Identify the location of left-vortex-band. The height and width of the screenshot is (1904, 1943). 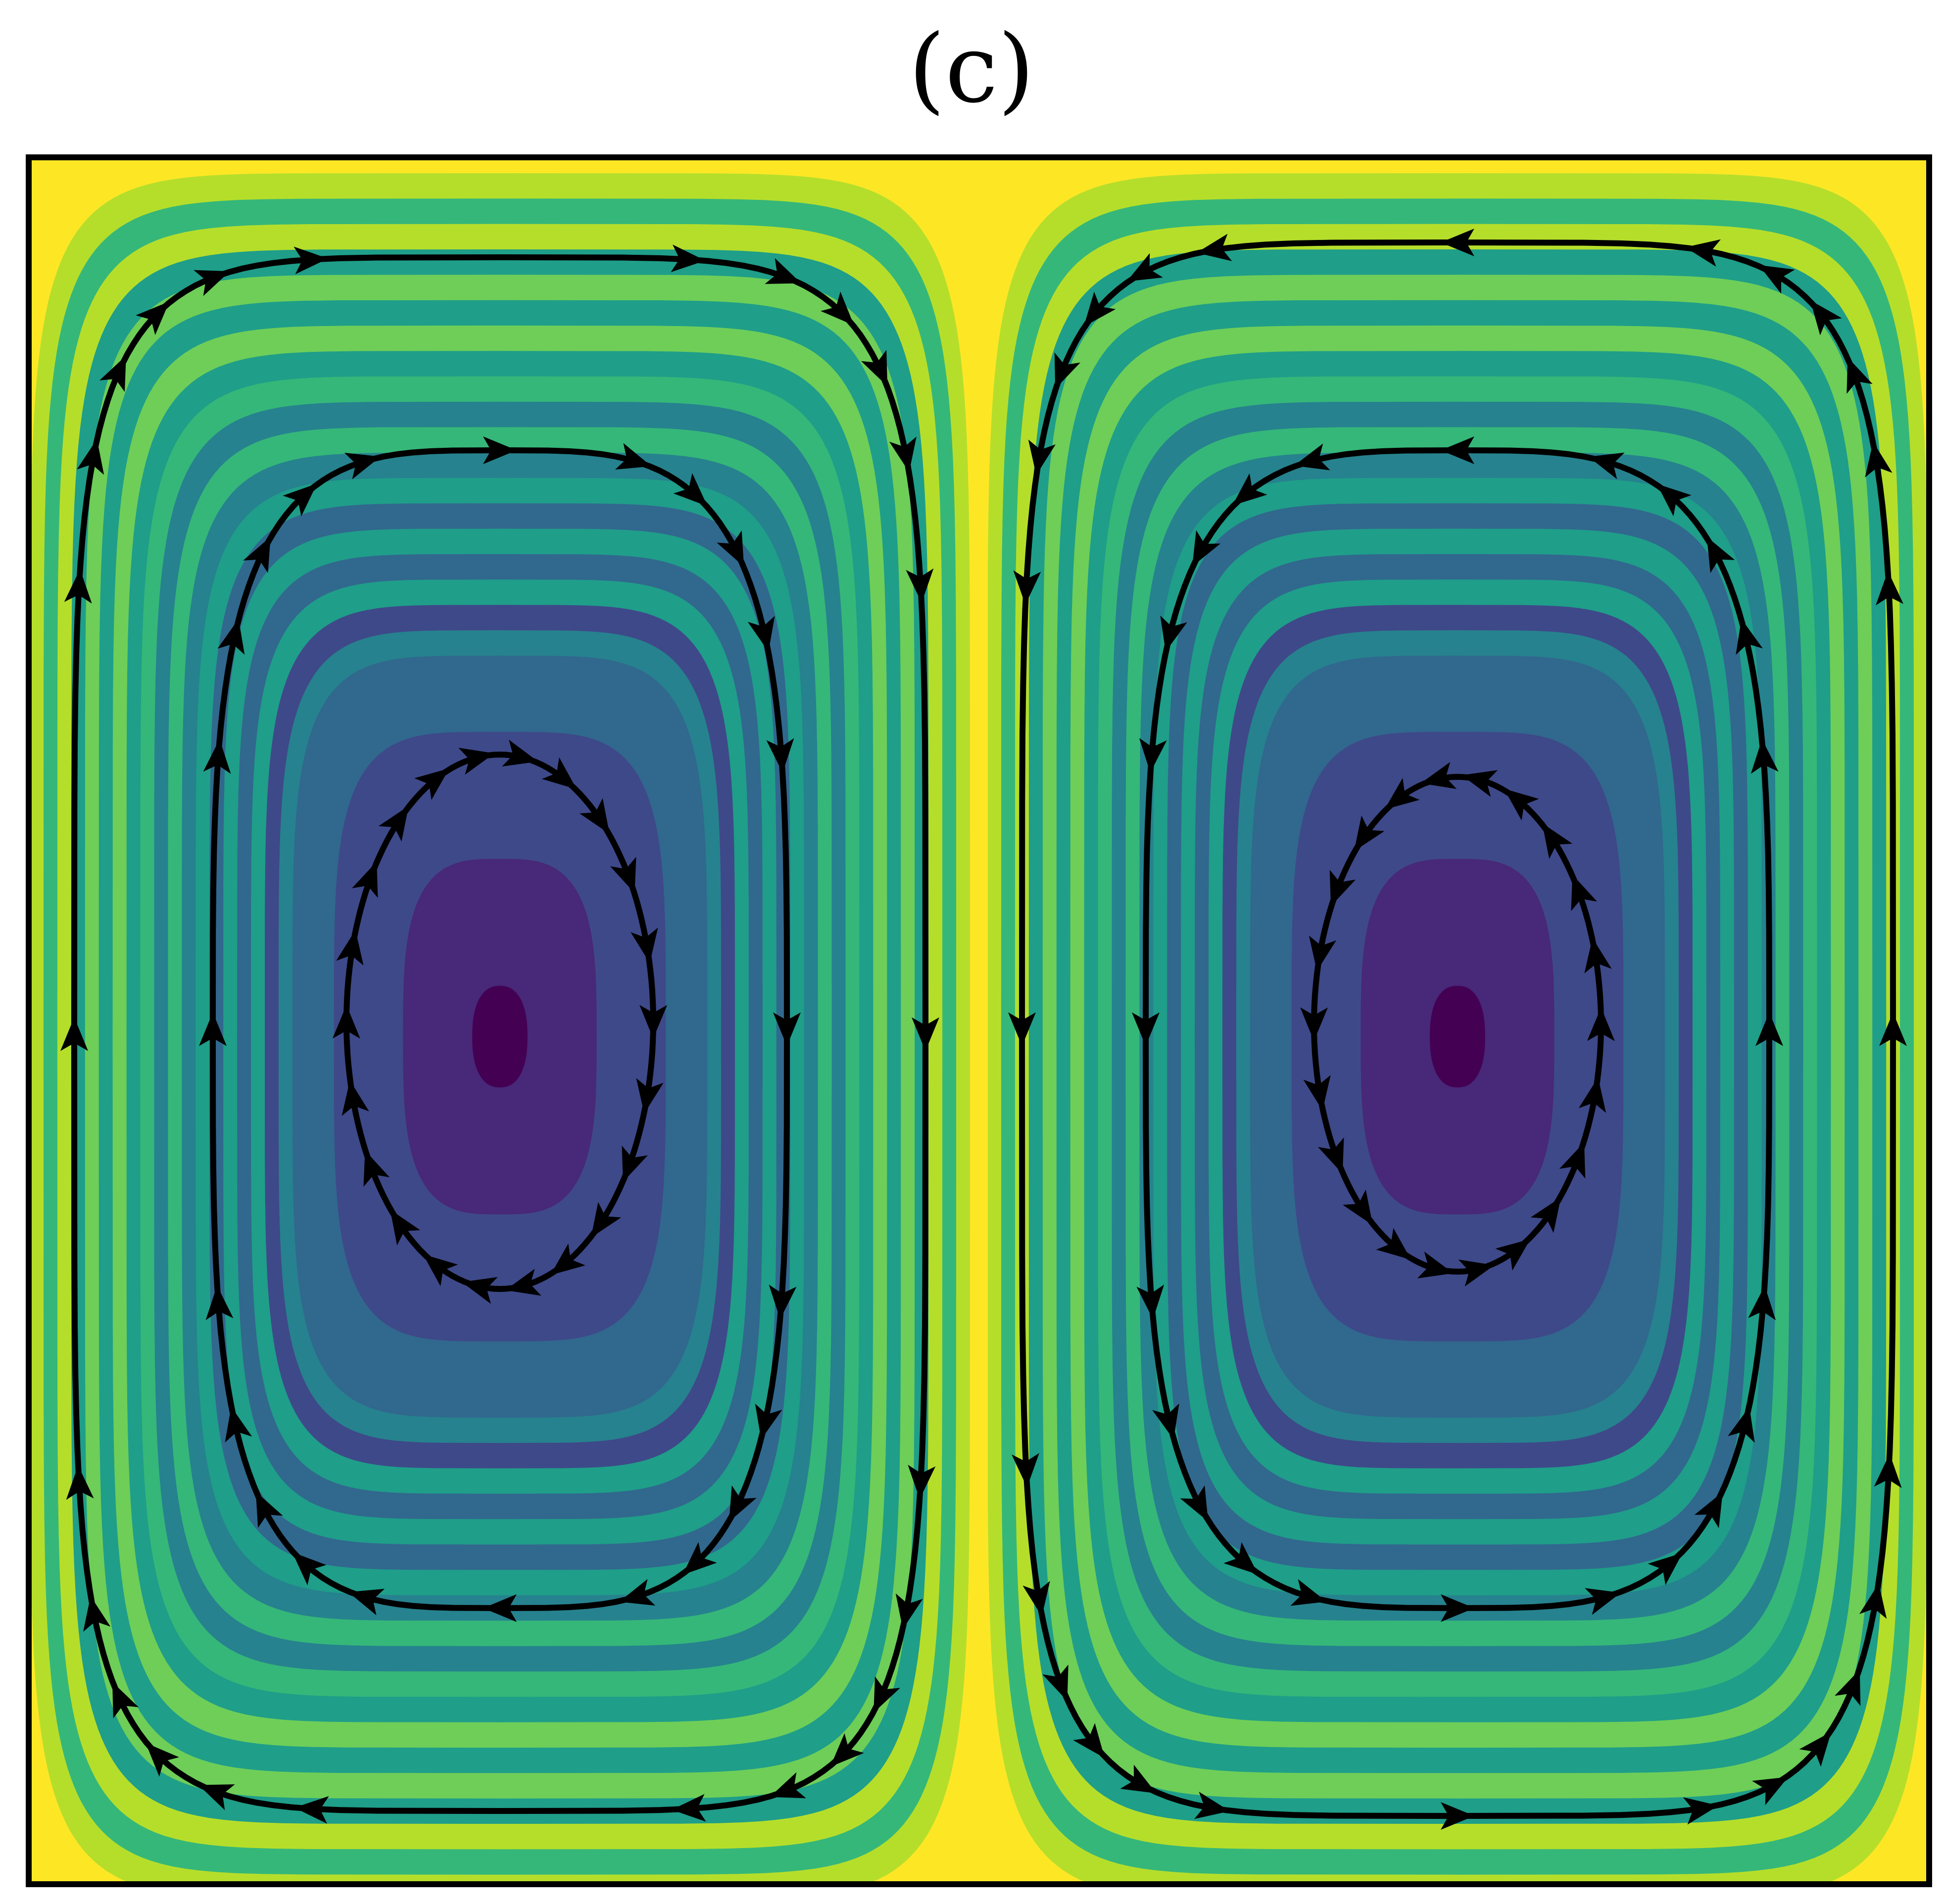
(500, 1036).